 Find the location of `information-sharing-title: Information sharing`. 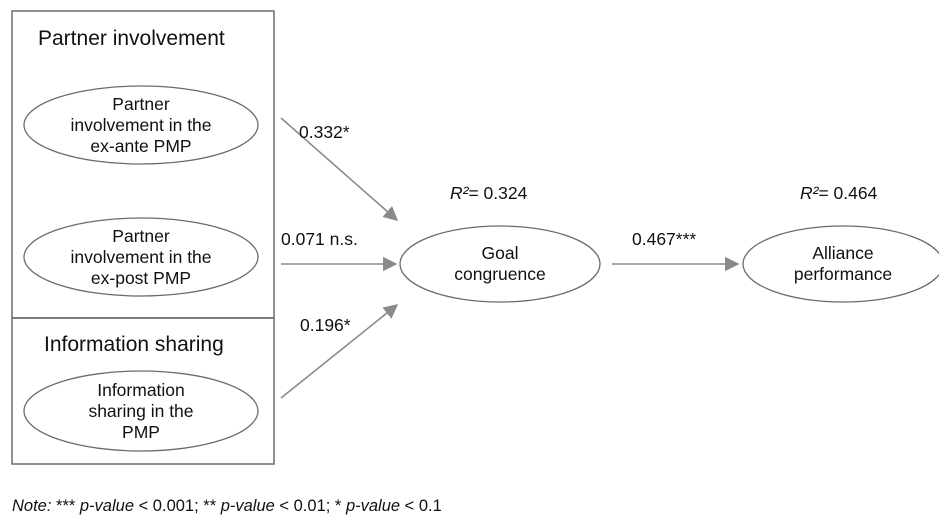

information-sharing-title: Information sharing is located at coordinates (134, 344).